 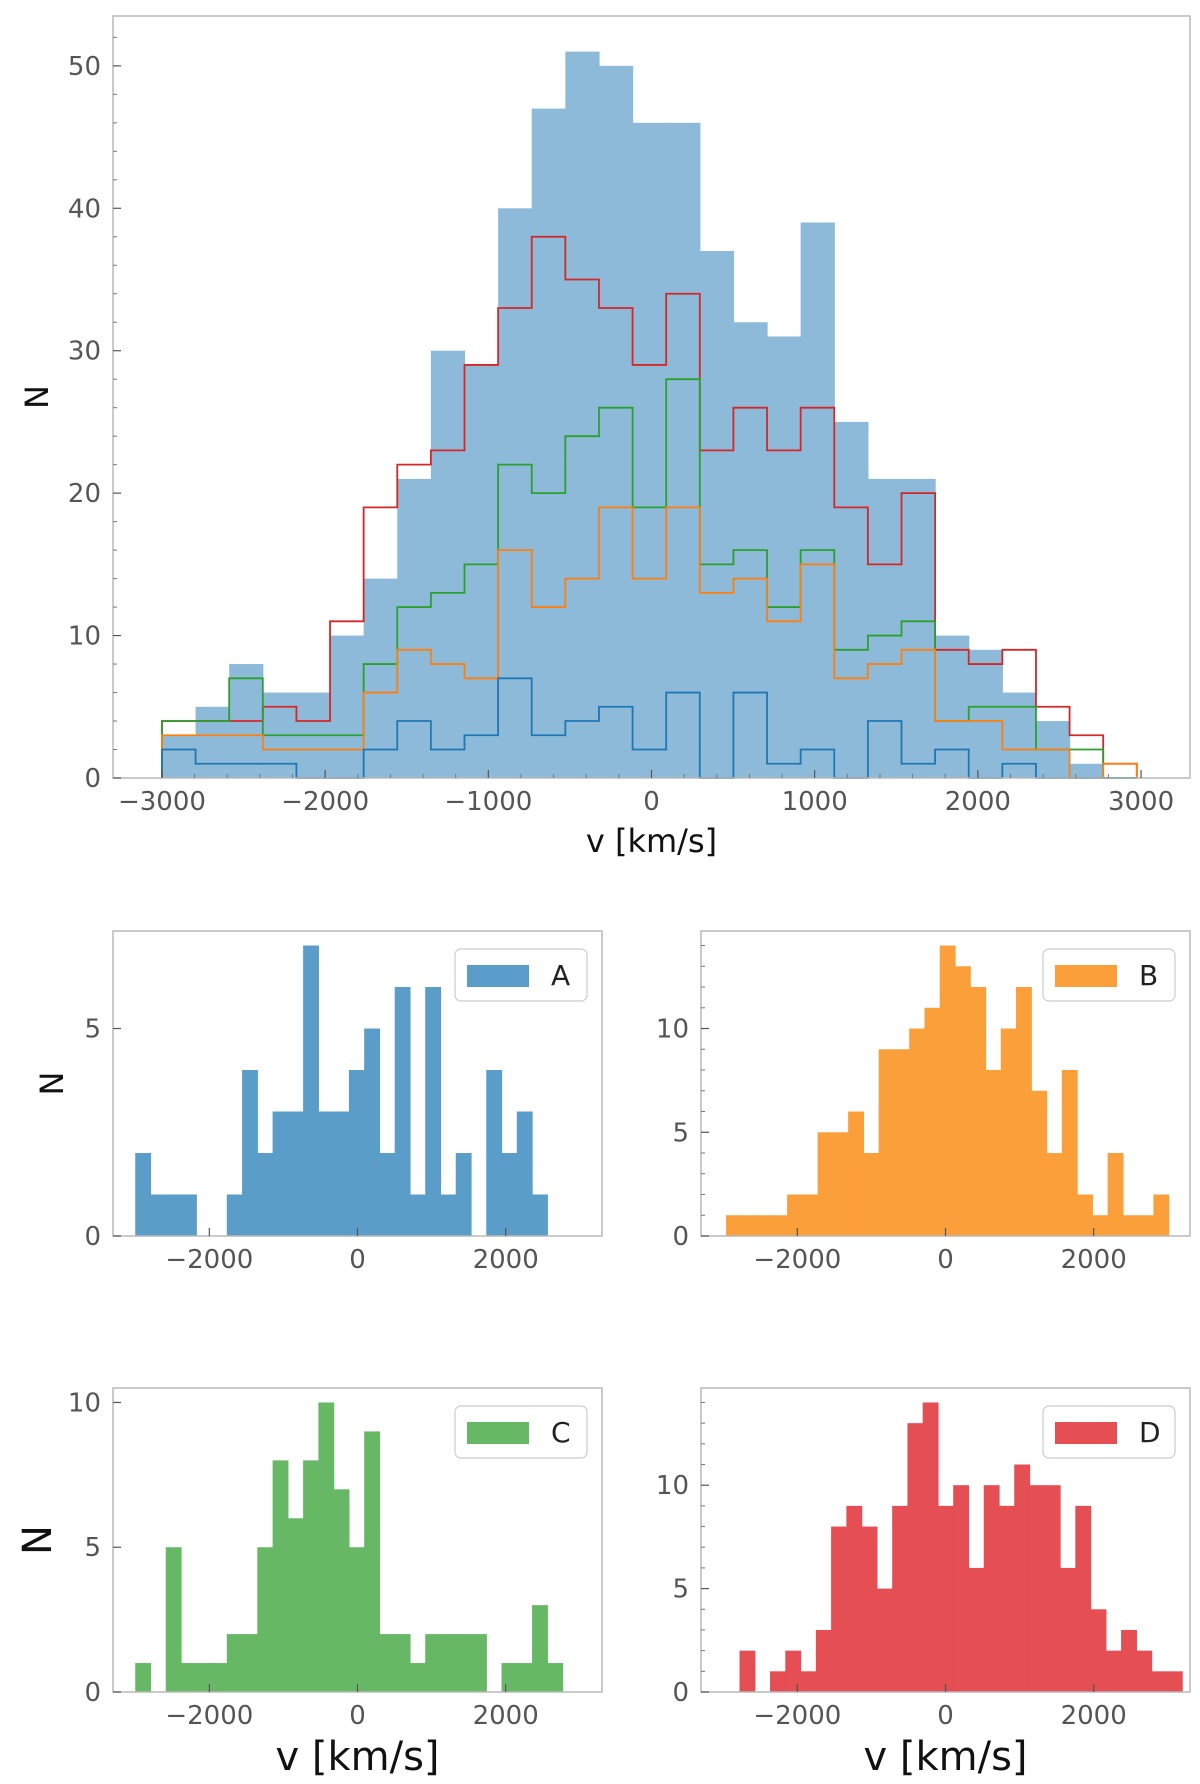 I want to click on panel-c: −2000 0 2000 0 5 10 v [km/s] N C, so click(x=309, y=1583).